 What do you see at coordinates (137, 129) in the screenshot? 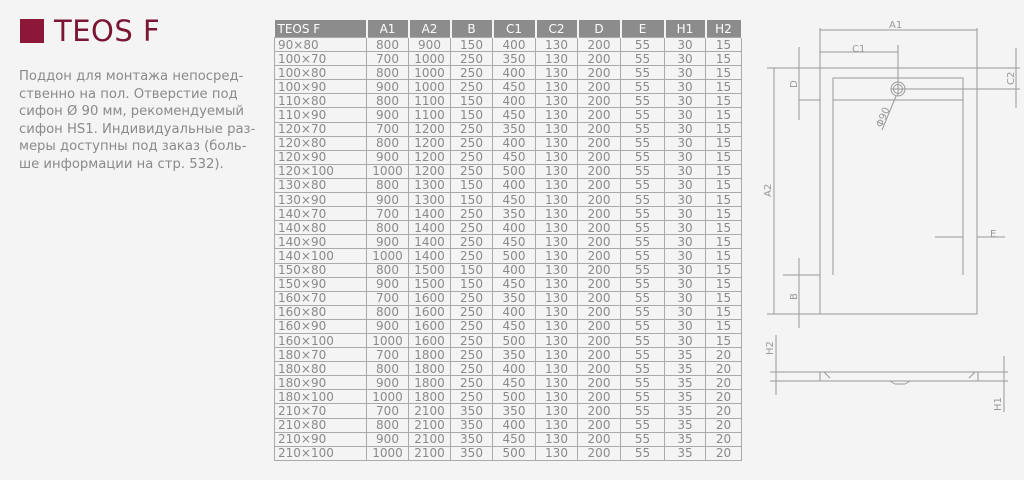
I see `description-line: сифон HS1. Индивидуальные раз-` at bounding box center [137, 129].